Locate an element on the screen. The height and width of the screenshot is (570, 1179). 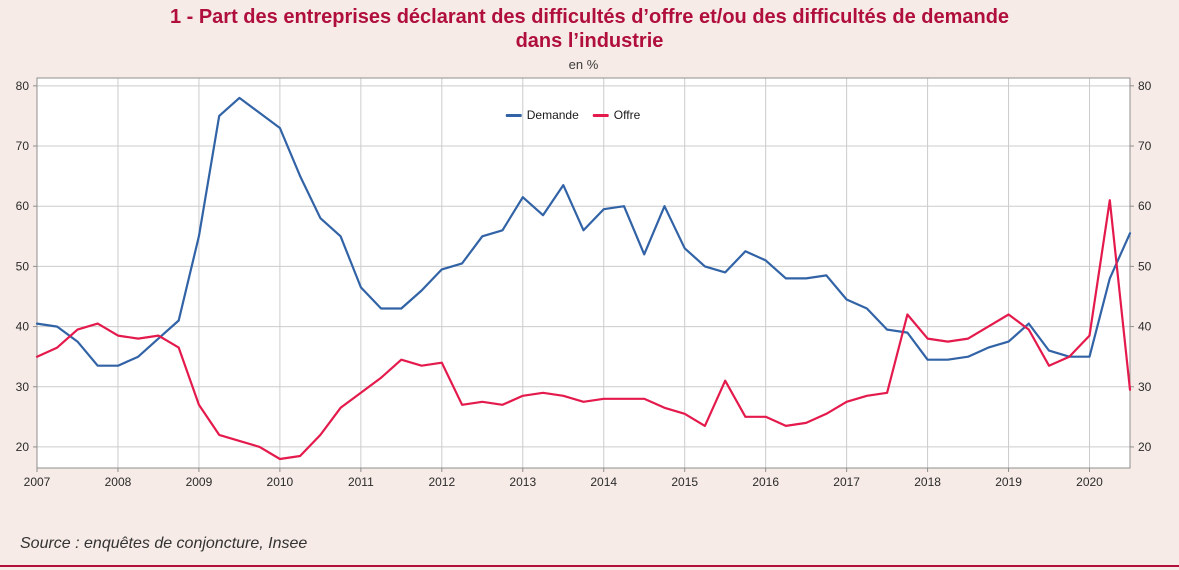
svg-text: 2011 is located at coordinates (361, 482).